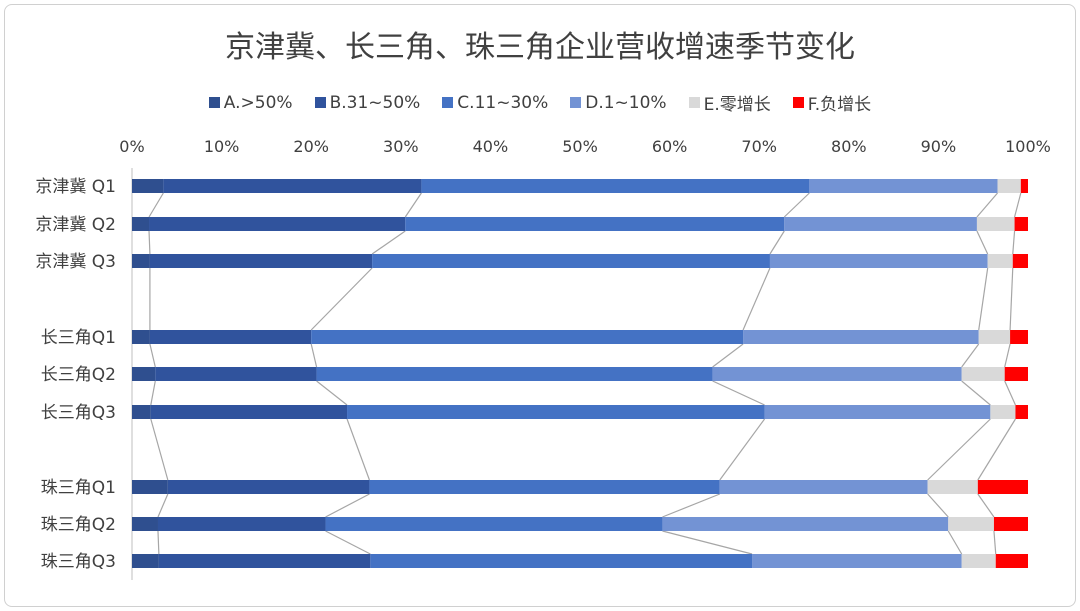  I want to click on legend-item: E.零增长, so click(729, 102).